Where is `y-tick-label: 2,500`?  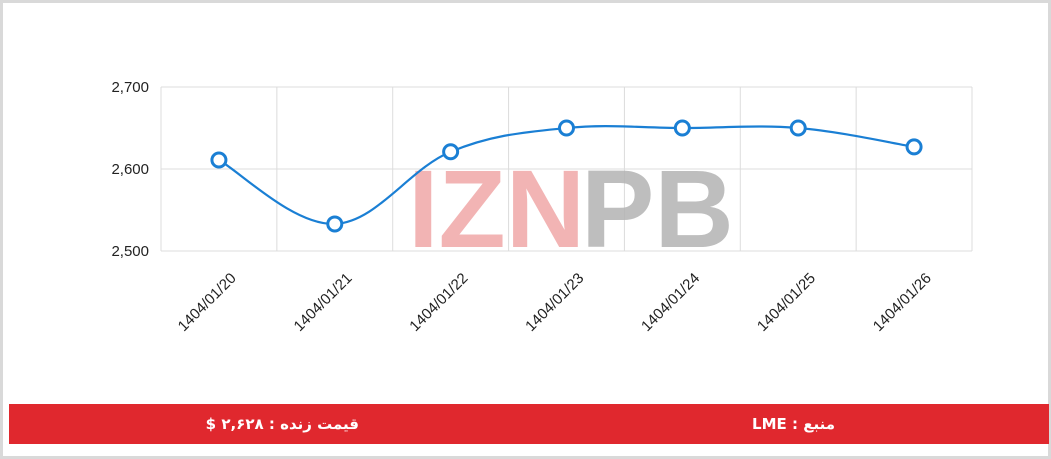
y-tick-label: 2,500 is located at coordinates (130, 251).